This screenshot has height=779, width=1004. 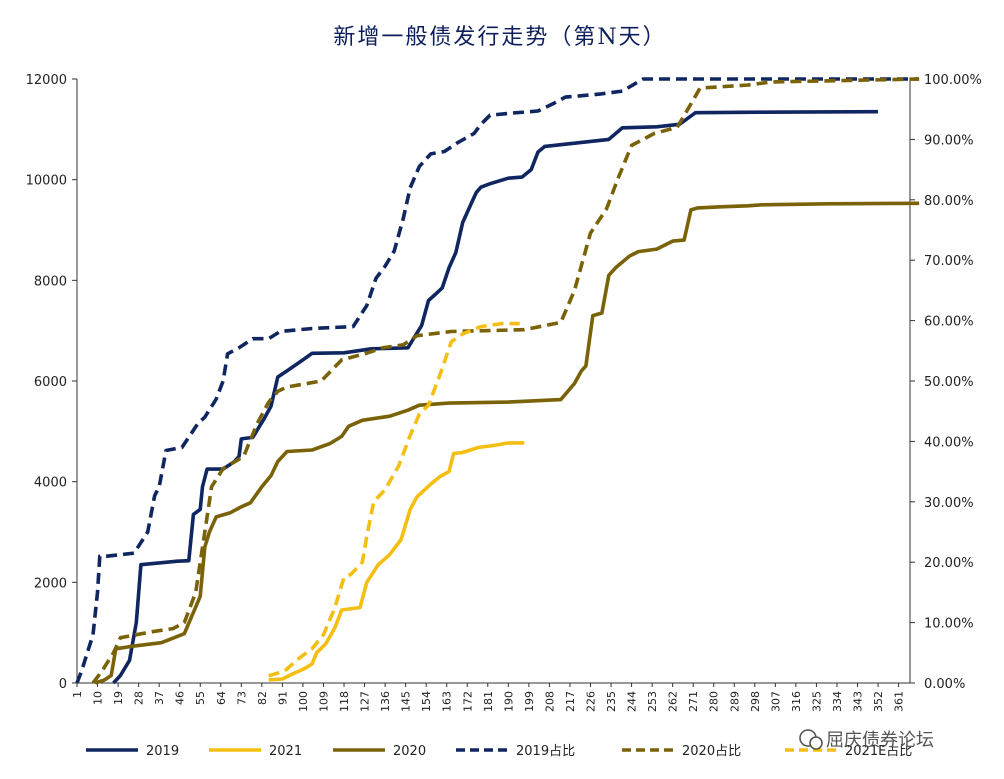 What do you see at coordinates (714, 701) in the screenshot?
I see `x-tick-label: 280` at bounding box center [714, 701].